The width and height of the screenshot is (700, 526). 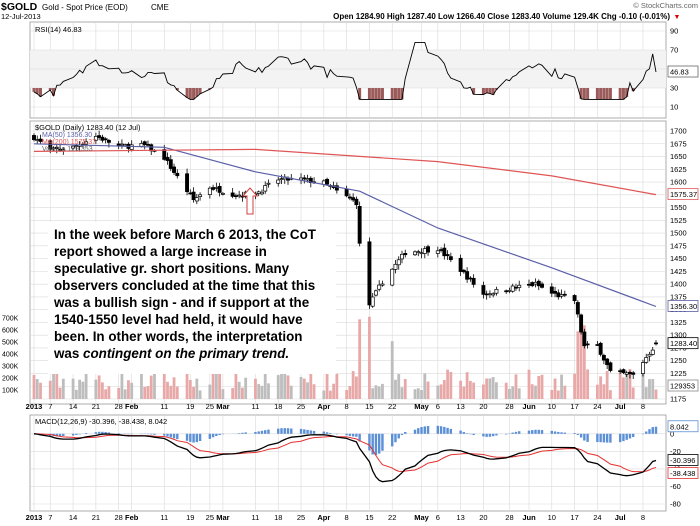 I want to click on date-tick-label: 15, so click(x=369, y=517).